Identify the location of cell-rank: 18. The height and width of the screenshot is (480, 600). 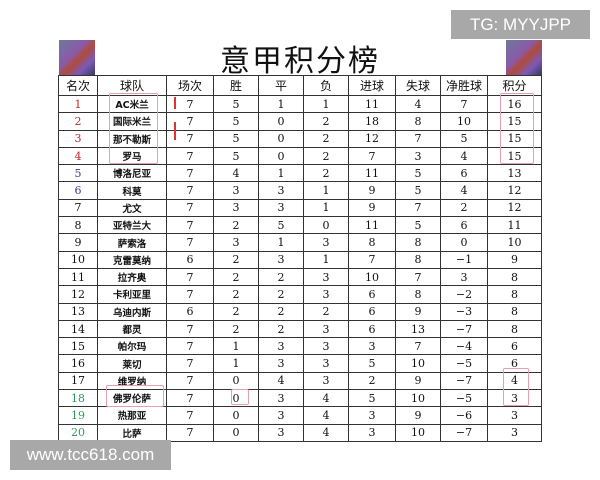
(78, 398).